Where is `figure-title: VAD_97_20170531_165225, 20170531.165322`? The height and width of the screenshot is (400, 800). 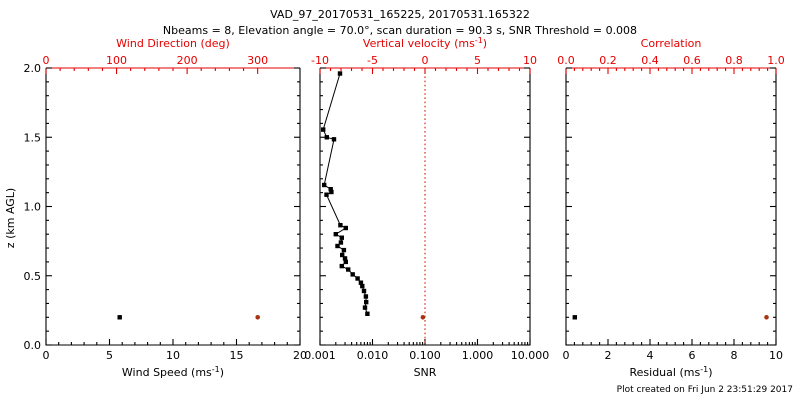
figure-title: VAD_97_20170531_165225, 20170531.165322 is located at coordinates (400, 14).